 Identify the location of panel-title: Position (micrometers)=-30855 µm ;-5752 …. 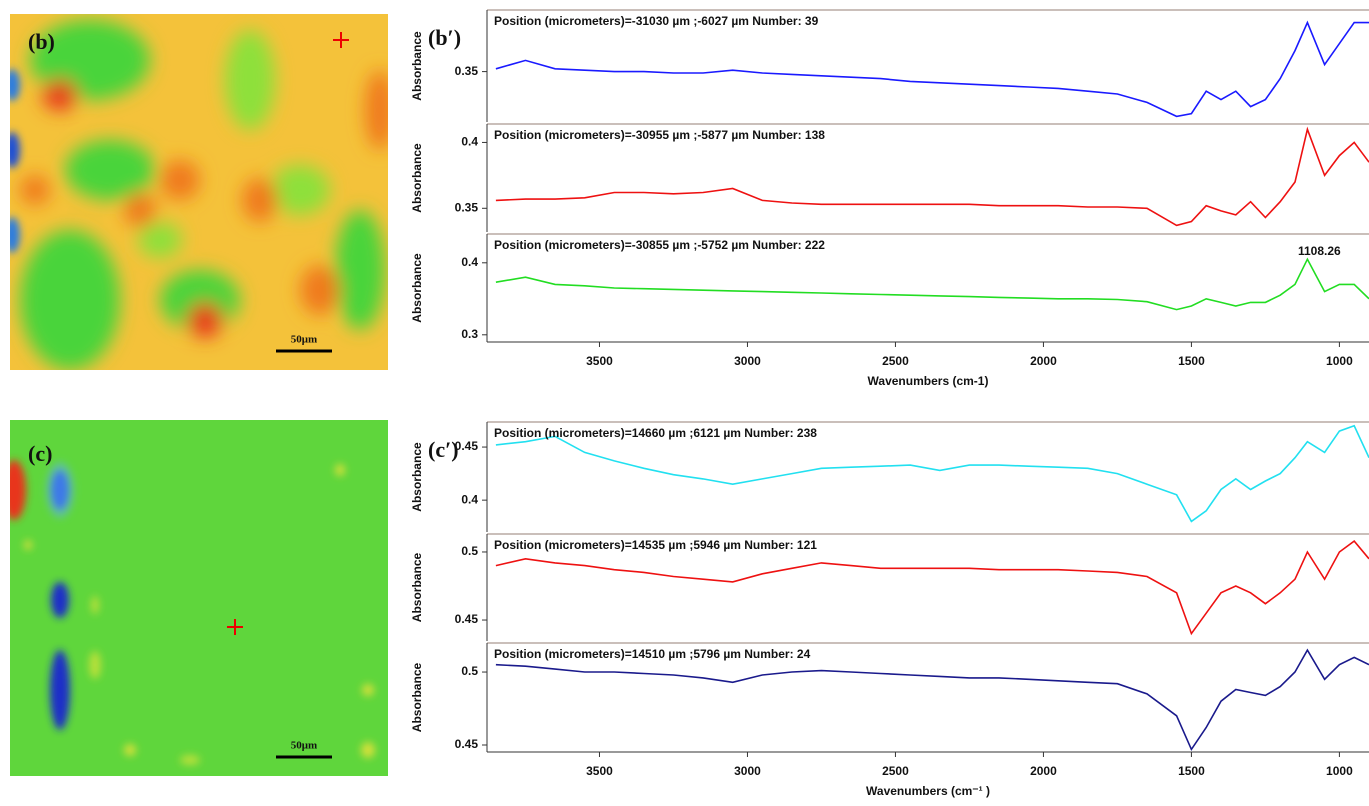
(659, 245).